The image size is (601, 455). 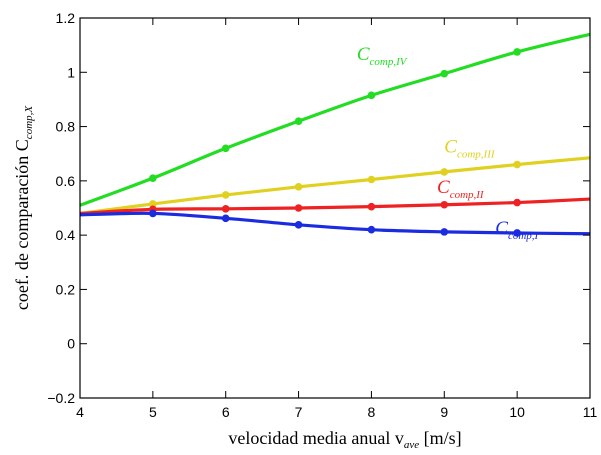 I want to click on x-tick-label: 11, so click(x=590, y=412).